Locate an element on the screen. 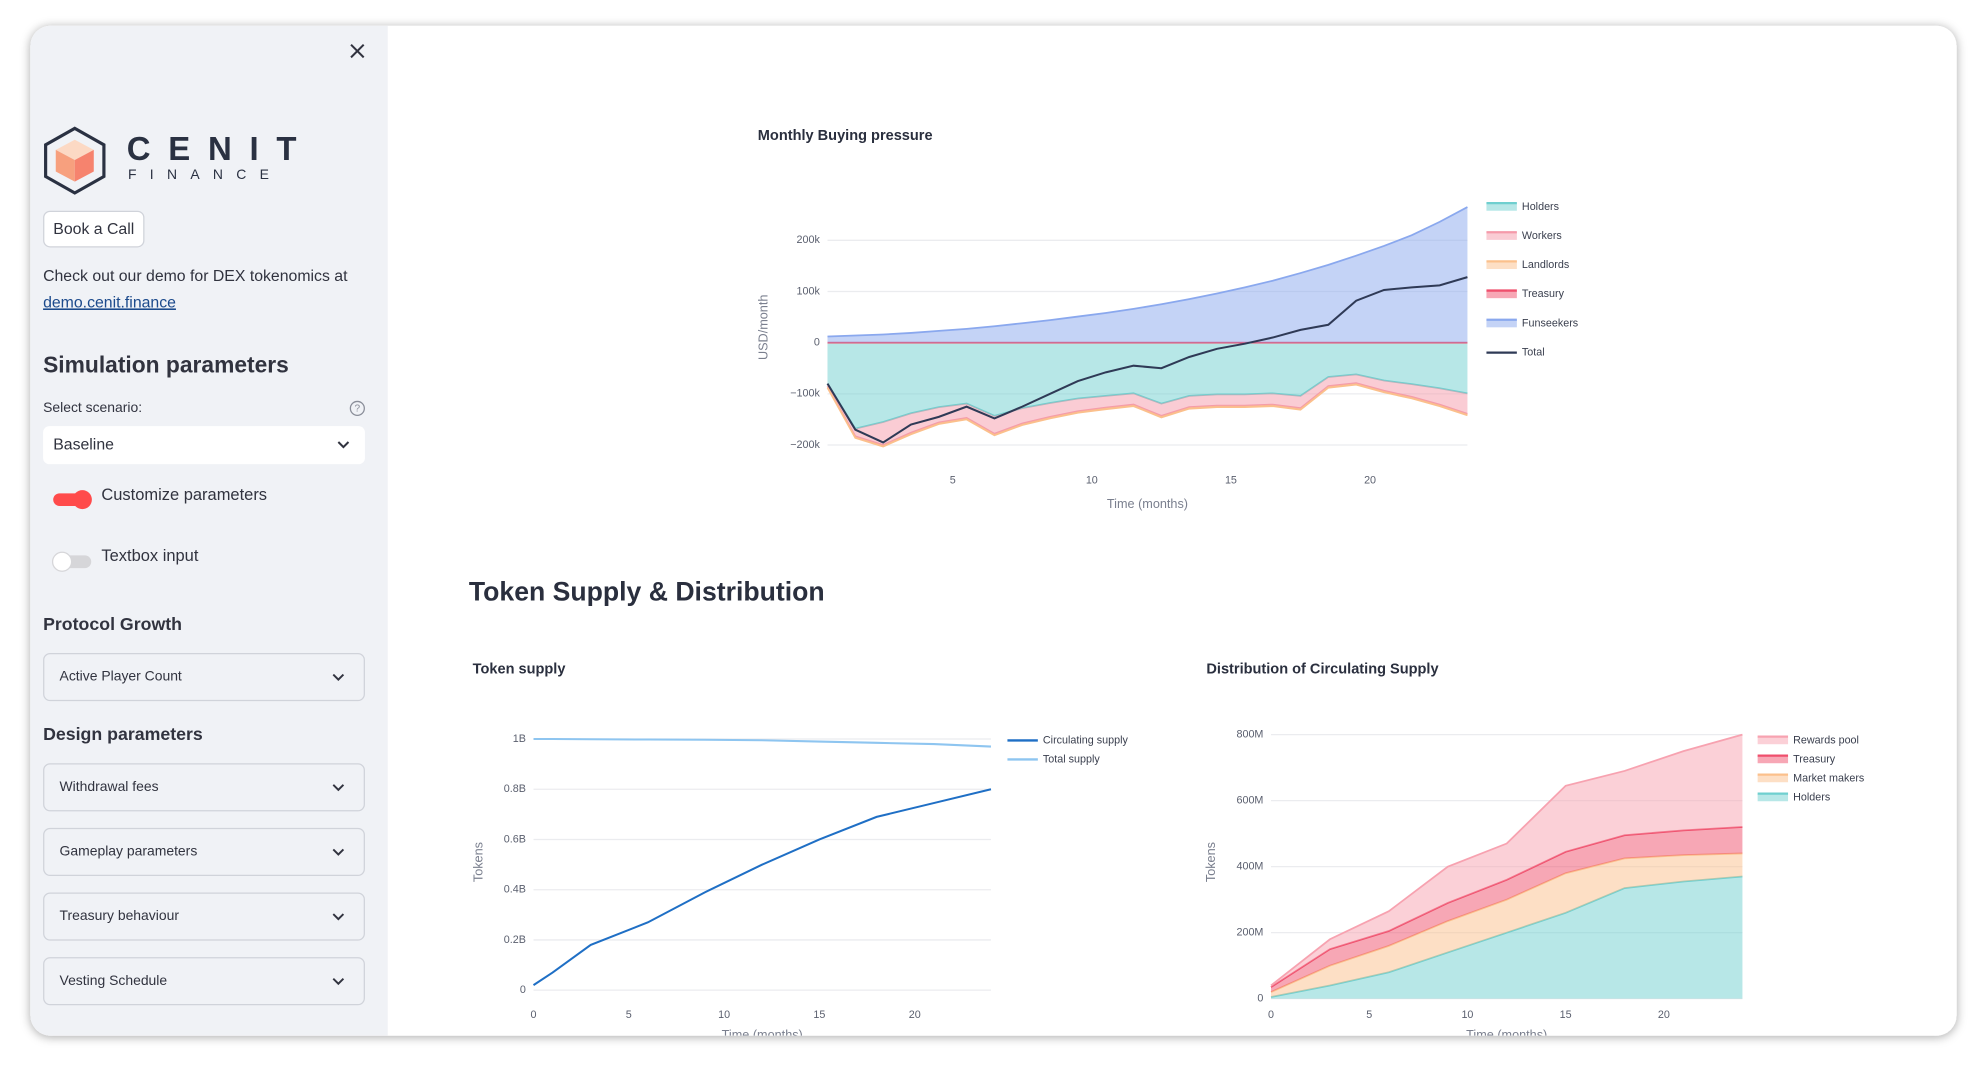 The width and height of the screenshot is (1987, 1069). x-tick-label: 10 is located at coordinates (724, 1015).